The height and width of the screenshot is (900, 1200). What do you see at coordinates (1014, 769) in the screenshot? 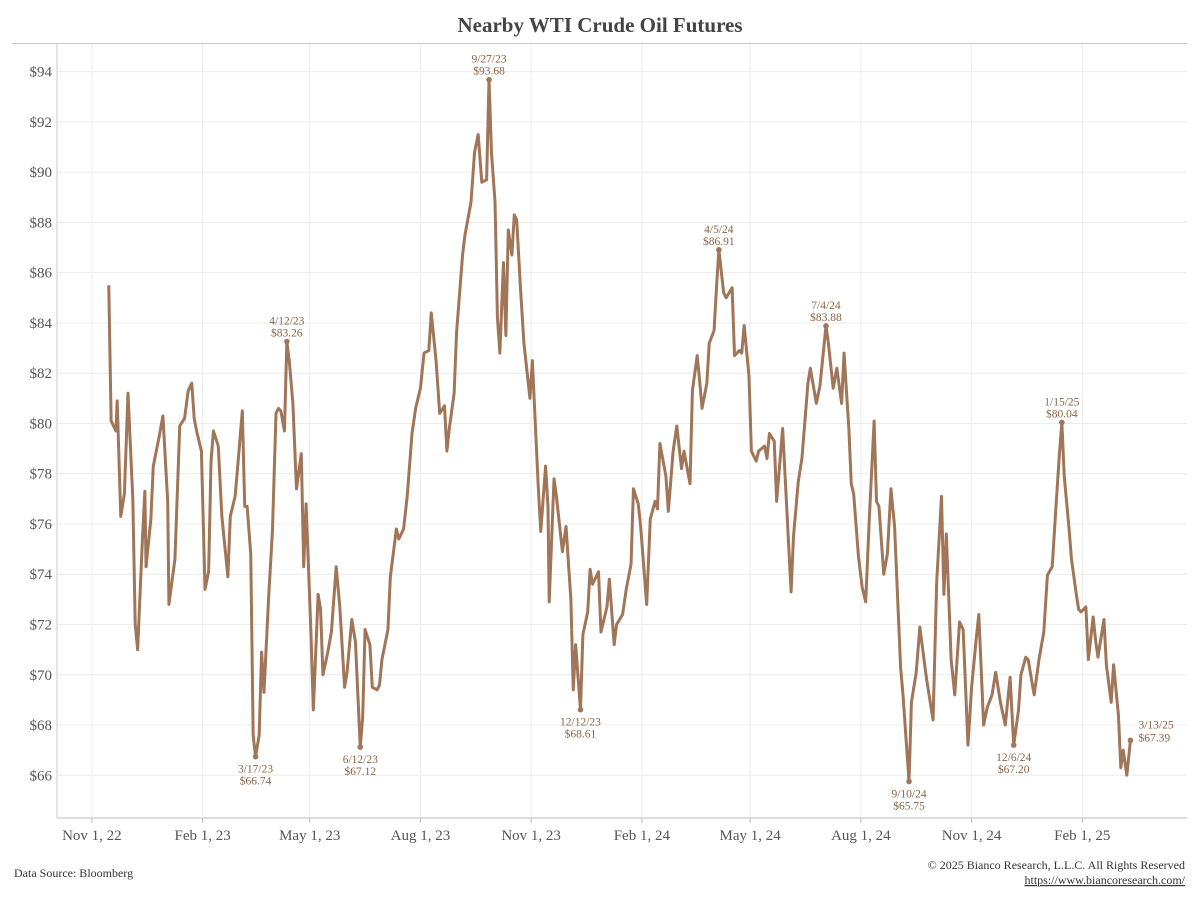
I see `annotation-value: $67.20` at bounding box center [1014, 769].